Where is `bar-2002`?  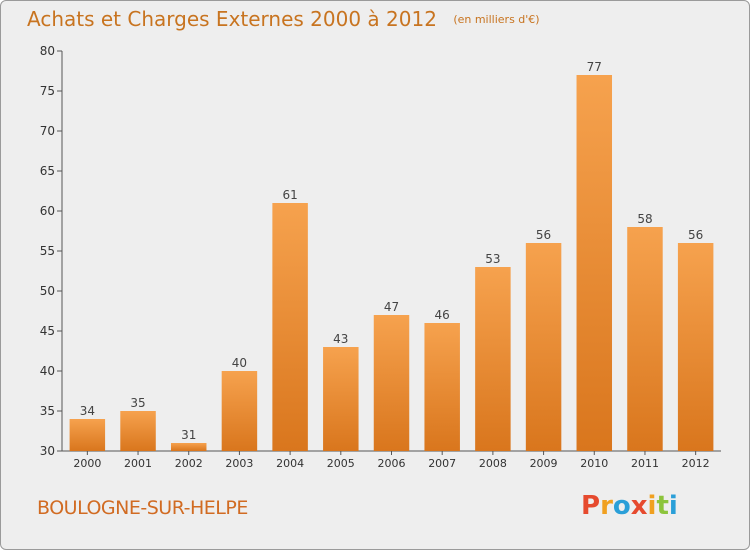 bar-2002 is located at coordinates (188, 447).